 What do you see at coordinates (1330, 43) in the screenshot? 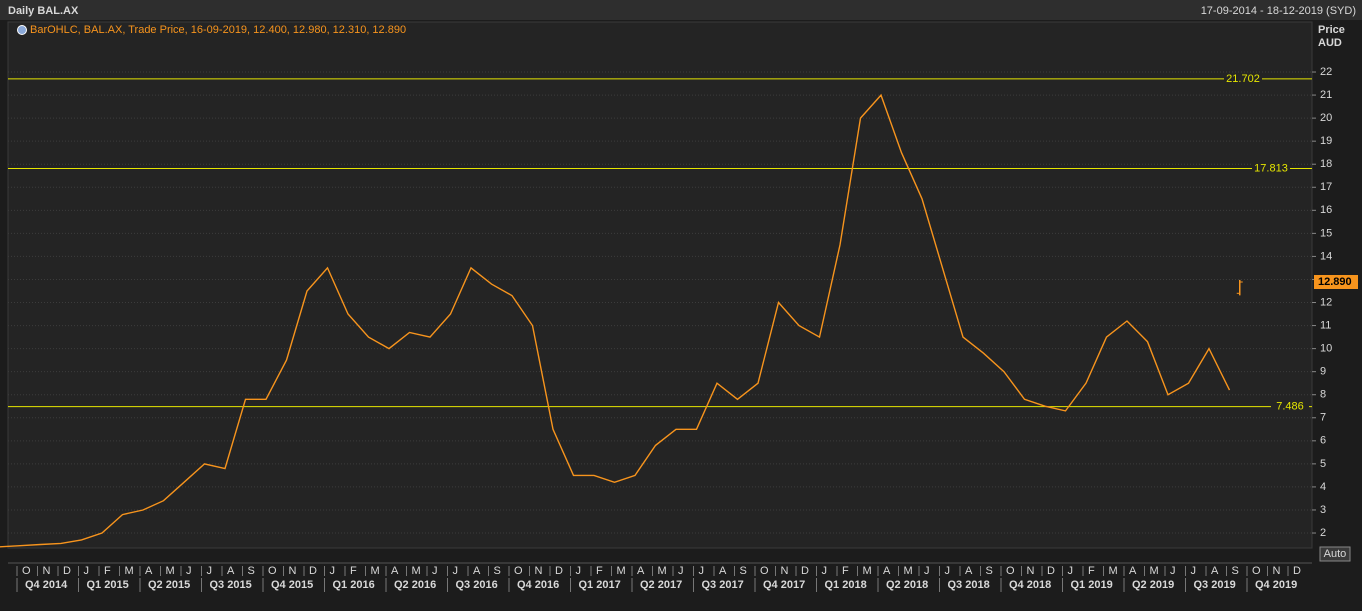
I see `y-axis-unit: AUD` at bounding box center [1330, 43].